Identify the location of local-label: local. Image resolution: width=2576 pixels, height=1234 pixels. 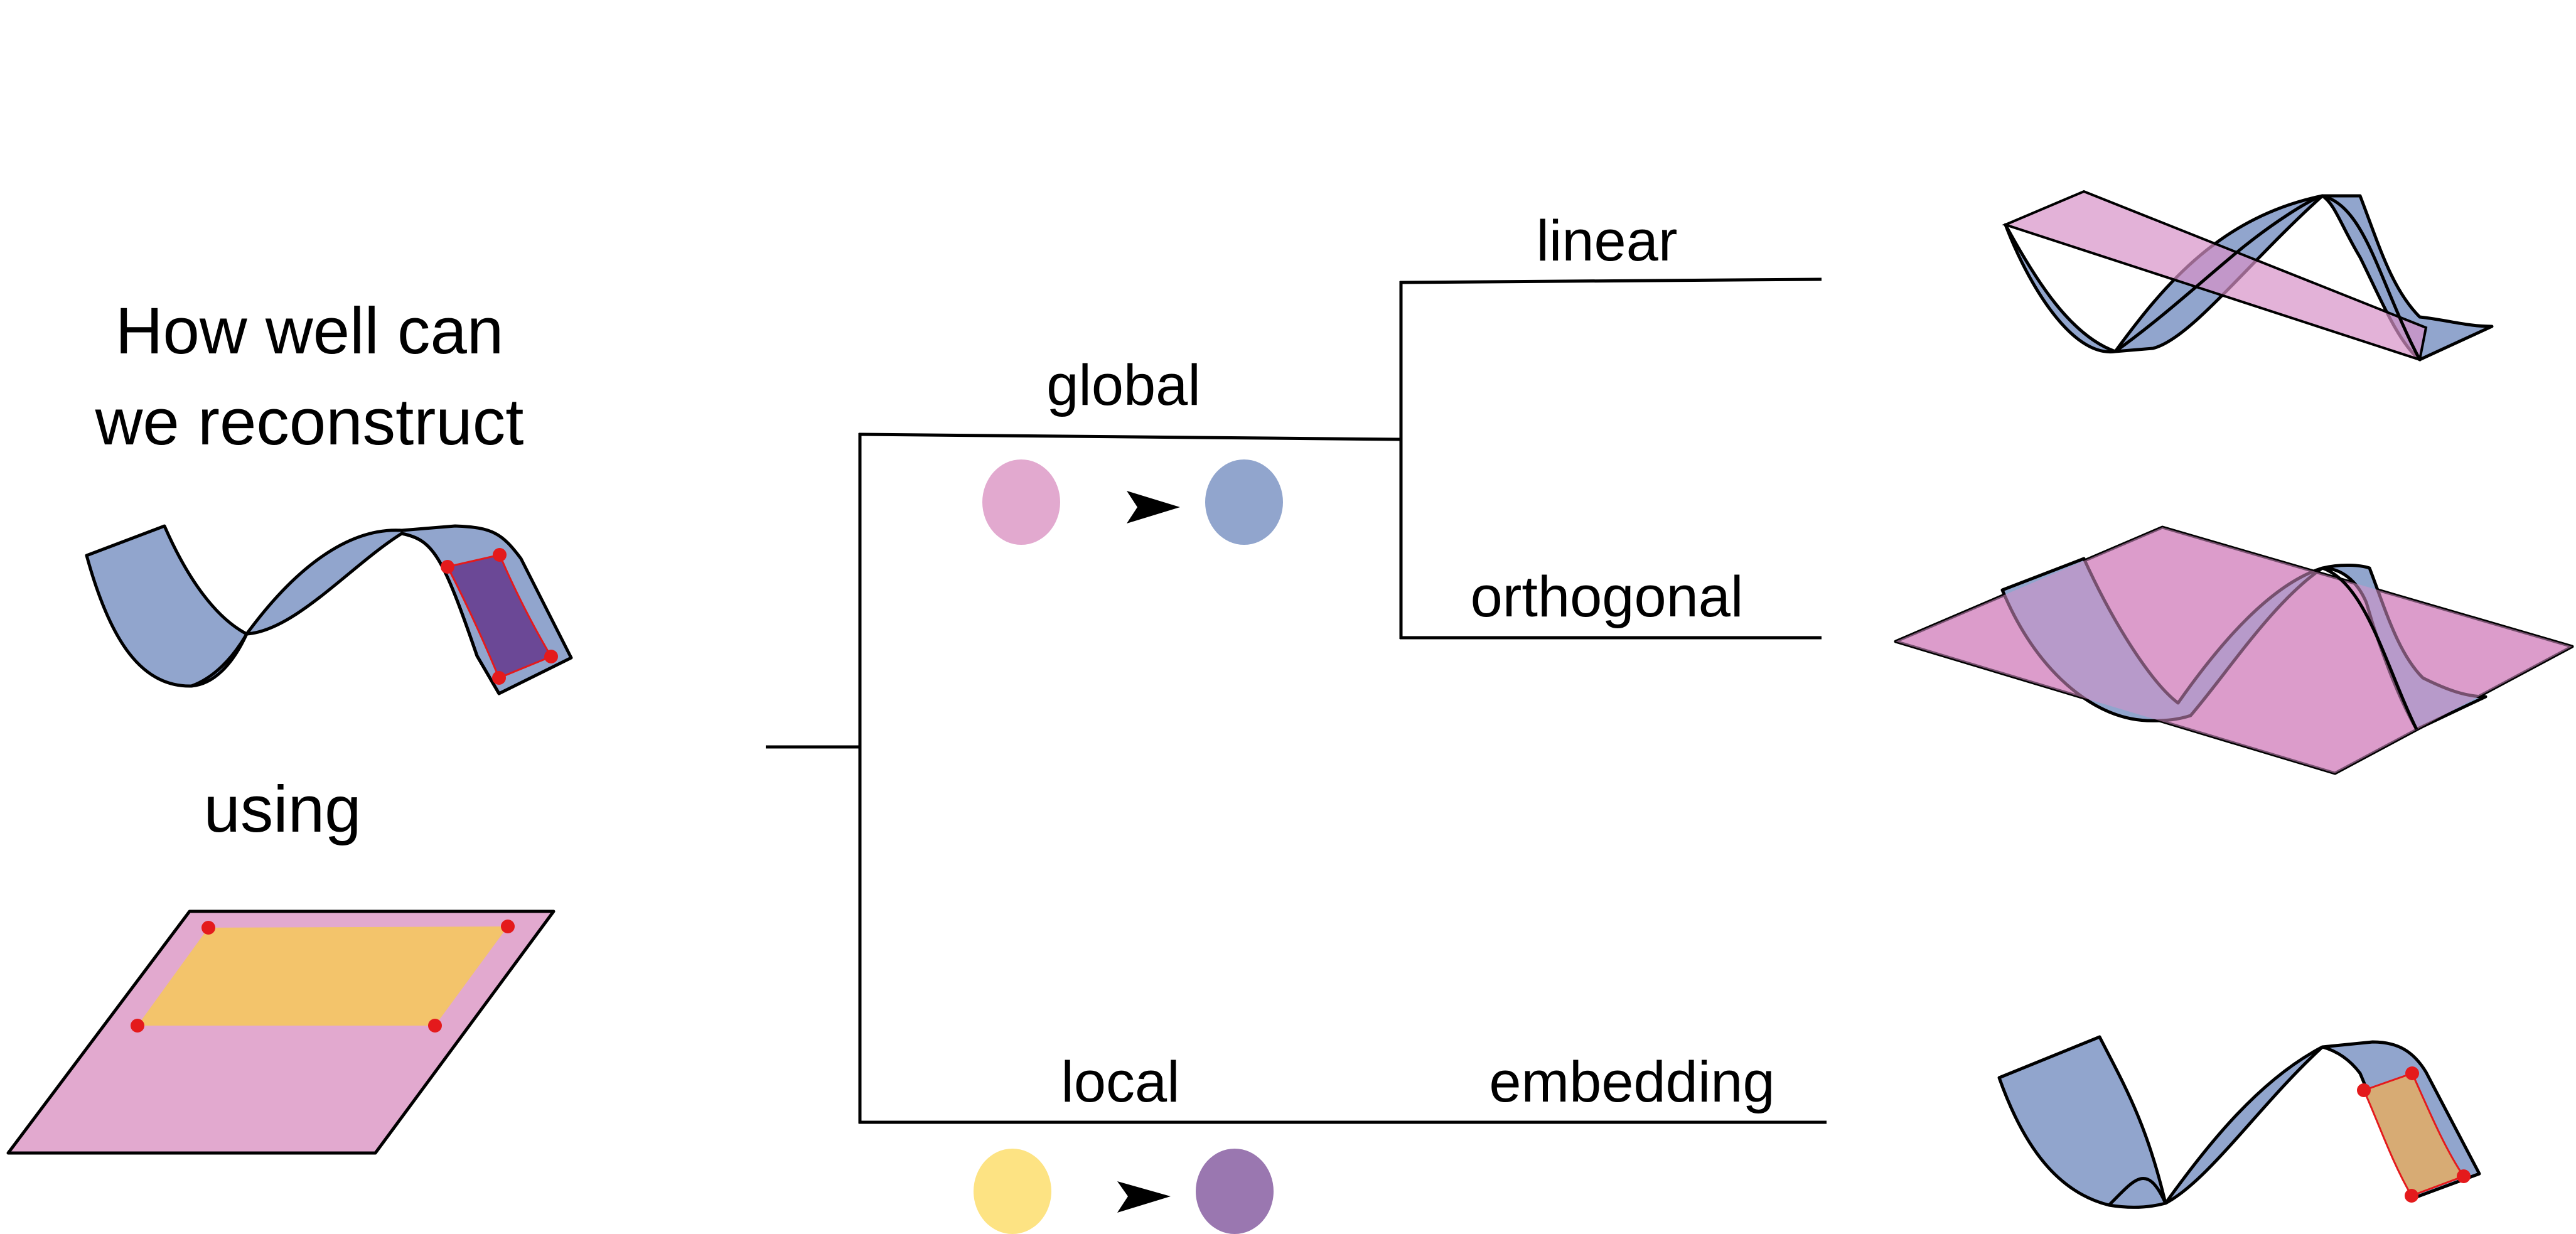
(1120, 1082).